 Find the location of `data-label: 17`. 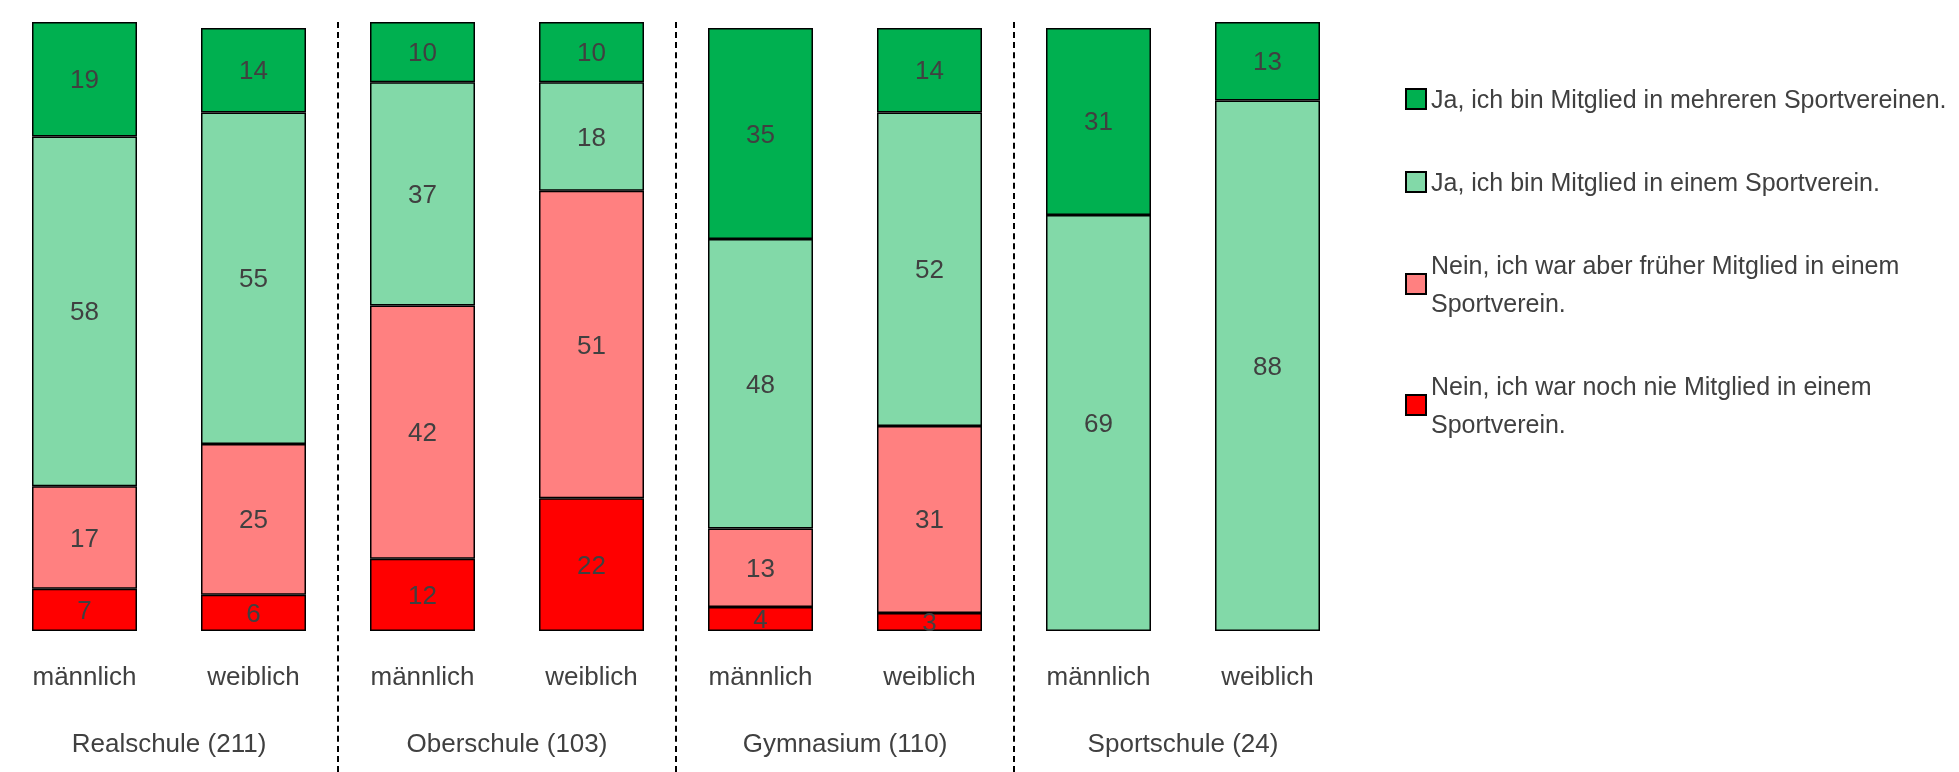

data-label: 17 is located at coordinates (84, 537).